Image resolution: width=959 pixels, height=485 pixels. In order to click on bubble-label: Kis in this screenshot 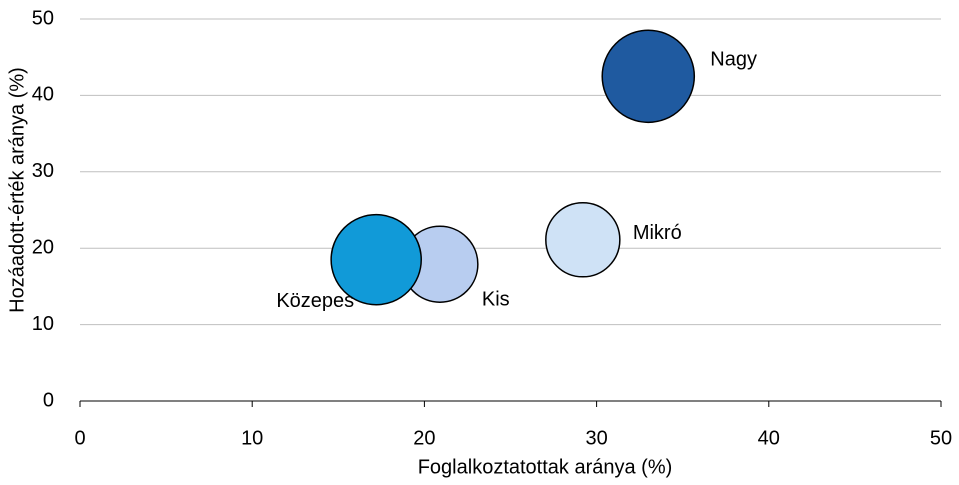, I will do `click(496, 300)`.